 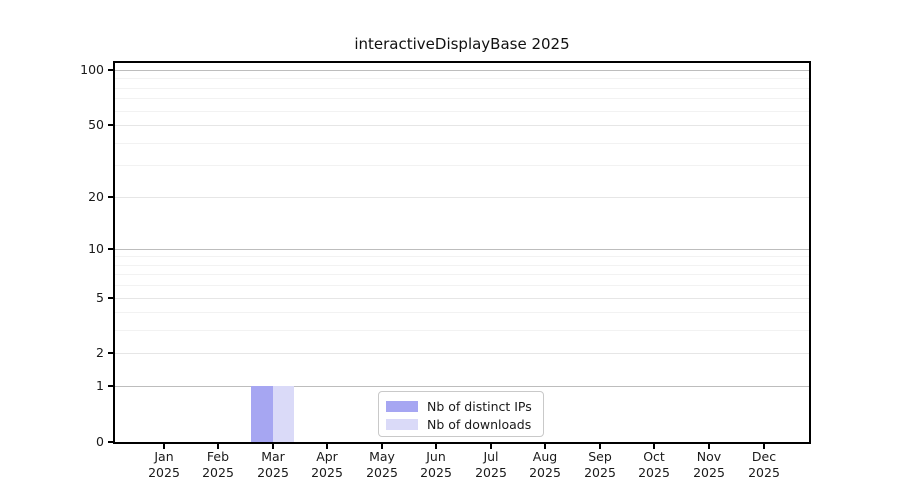 What do you see at coordinates (100, 441) in the screenshot?
I see `y-tick-label: 0` at bounding box center [100, 441].